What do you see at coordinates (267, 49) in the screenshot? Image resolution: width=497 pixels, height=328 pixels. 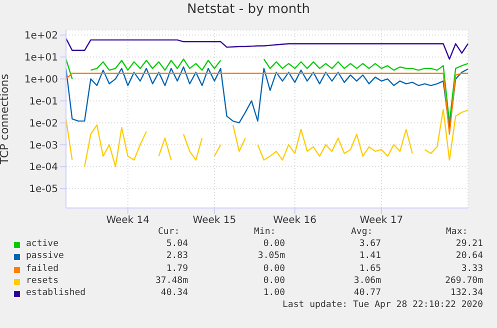 I see `line-series` at bounding box center [267, 49].